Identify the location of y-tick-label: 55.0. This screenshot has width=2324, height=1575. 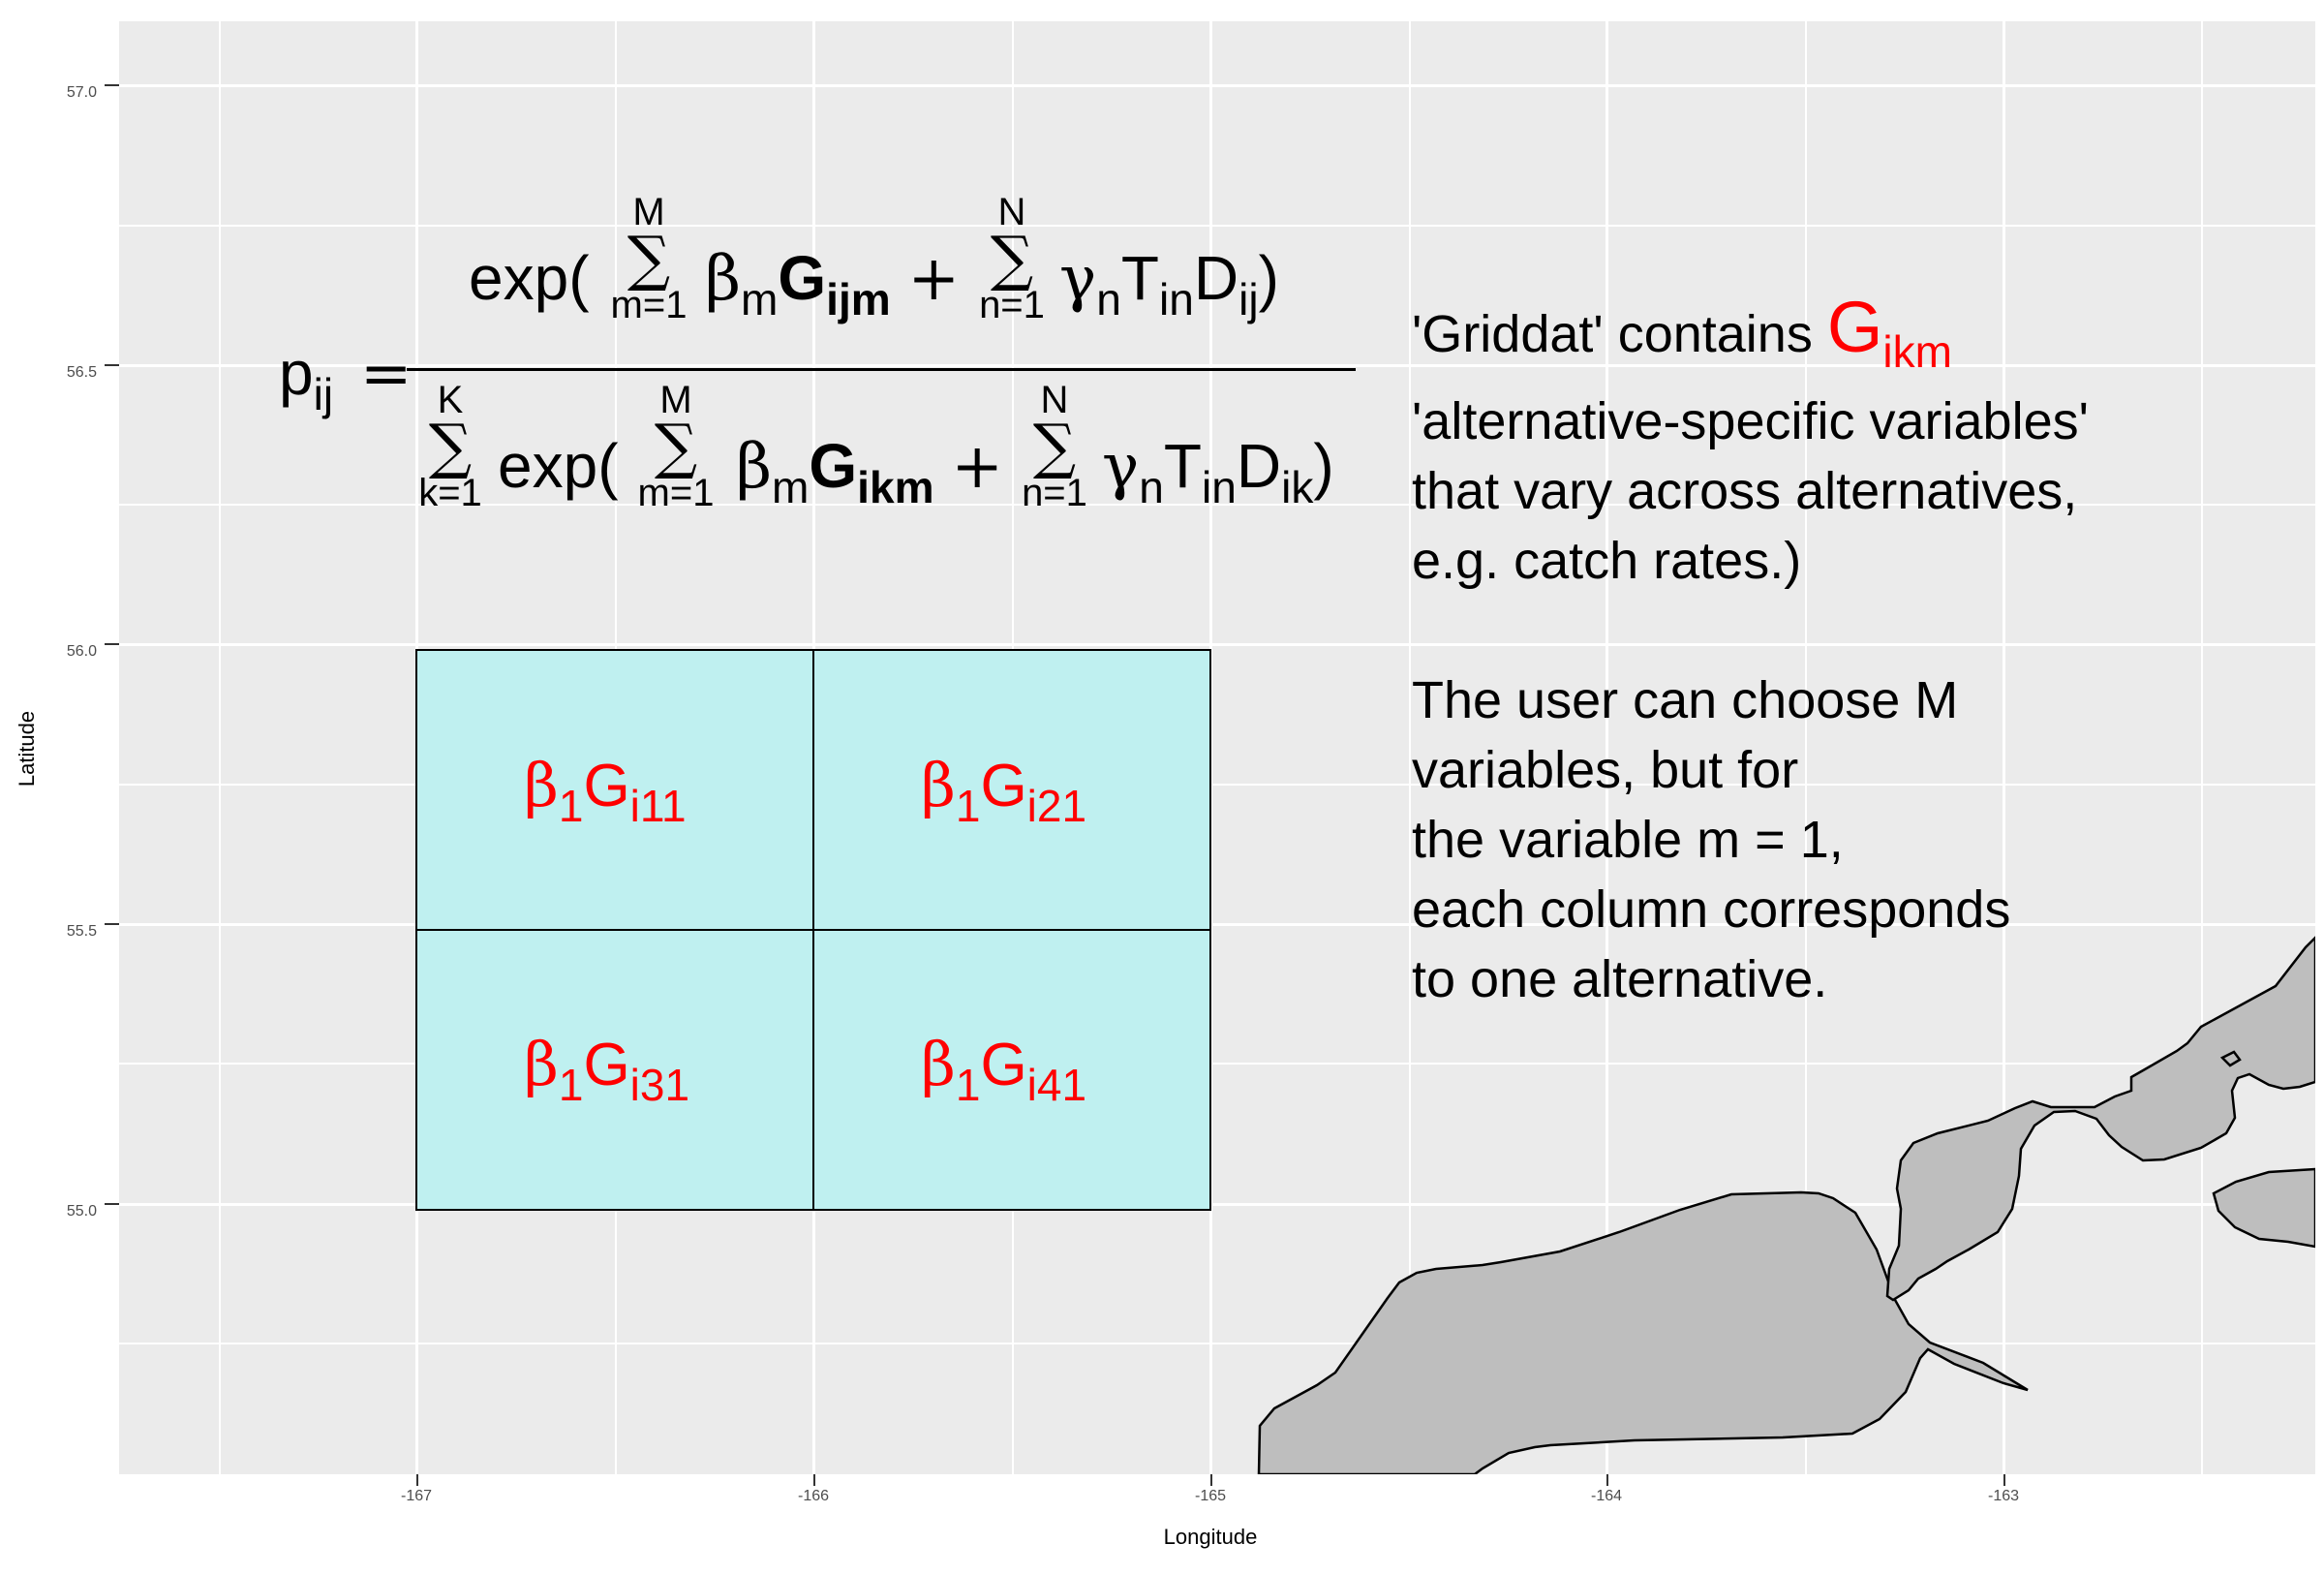
(82, 1211).